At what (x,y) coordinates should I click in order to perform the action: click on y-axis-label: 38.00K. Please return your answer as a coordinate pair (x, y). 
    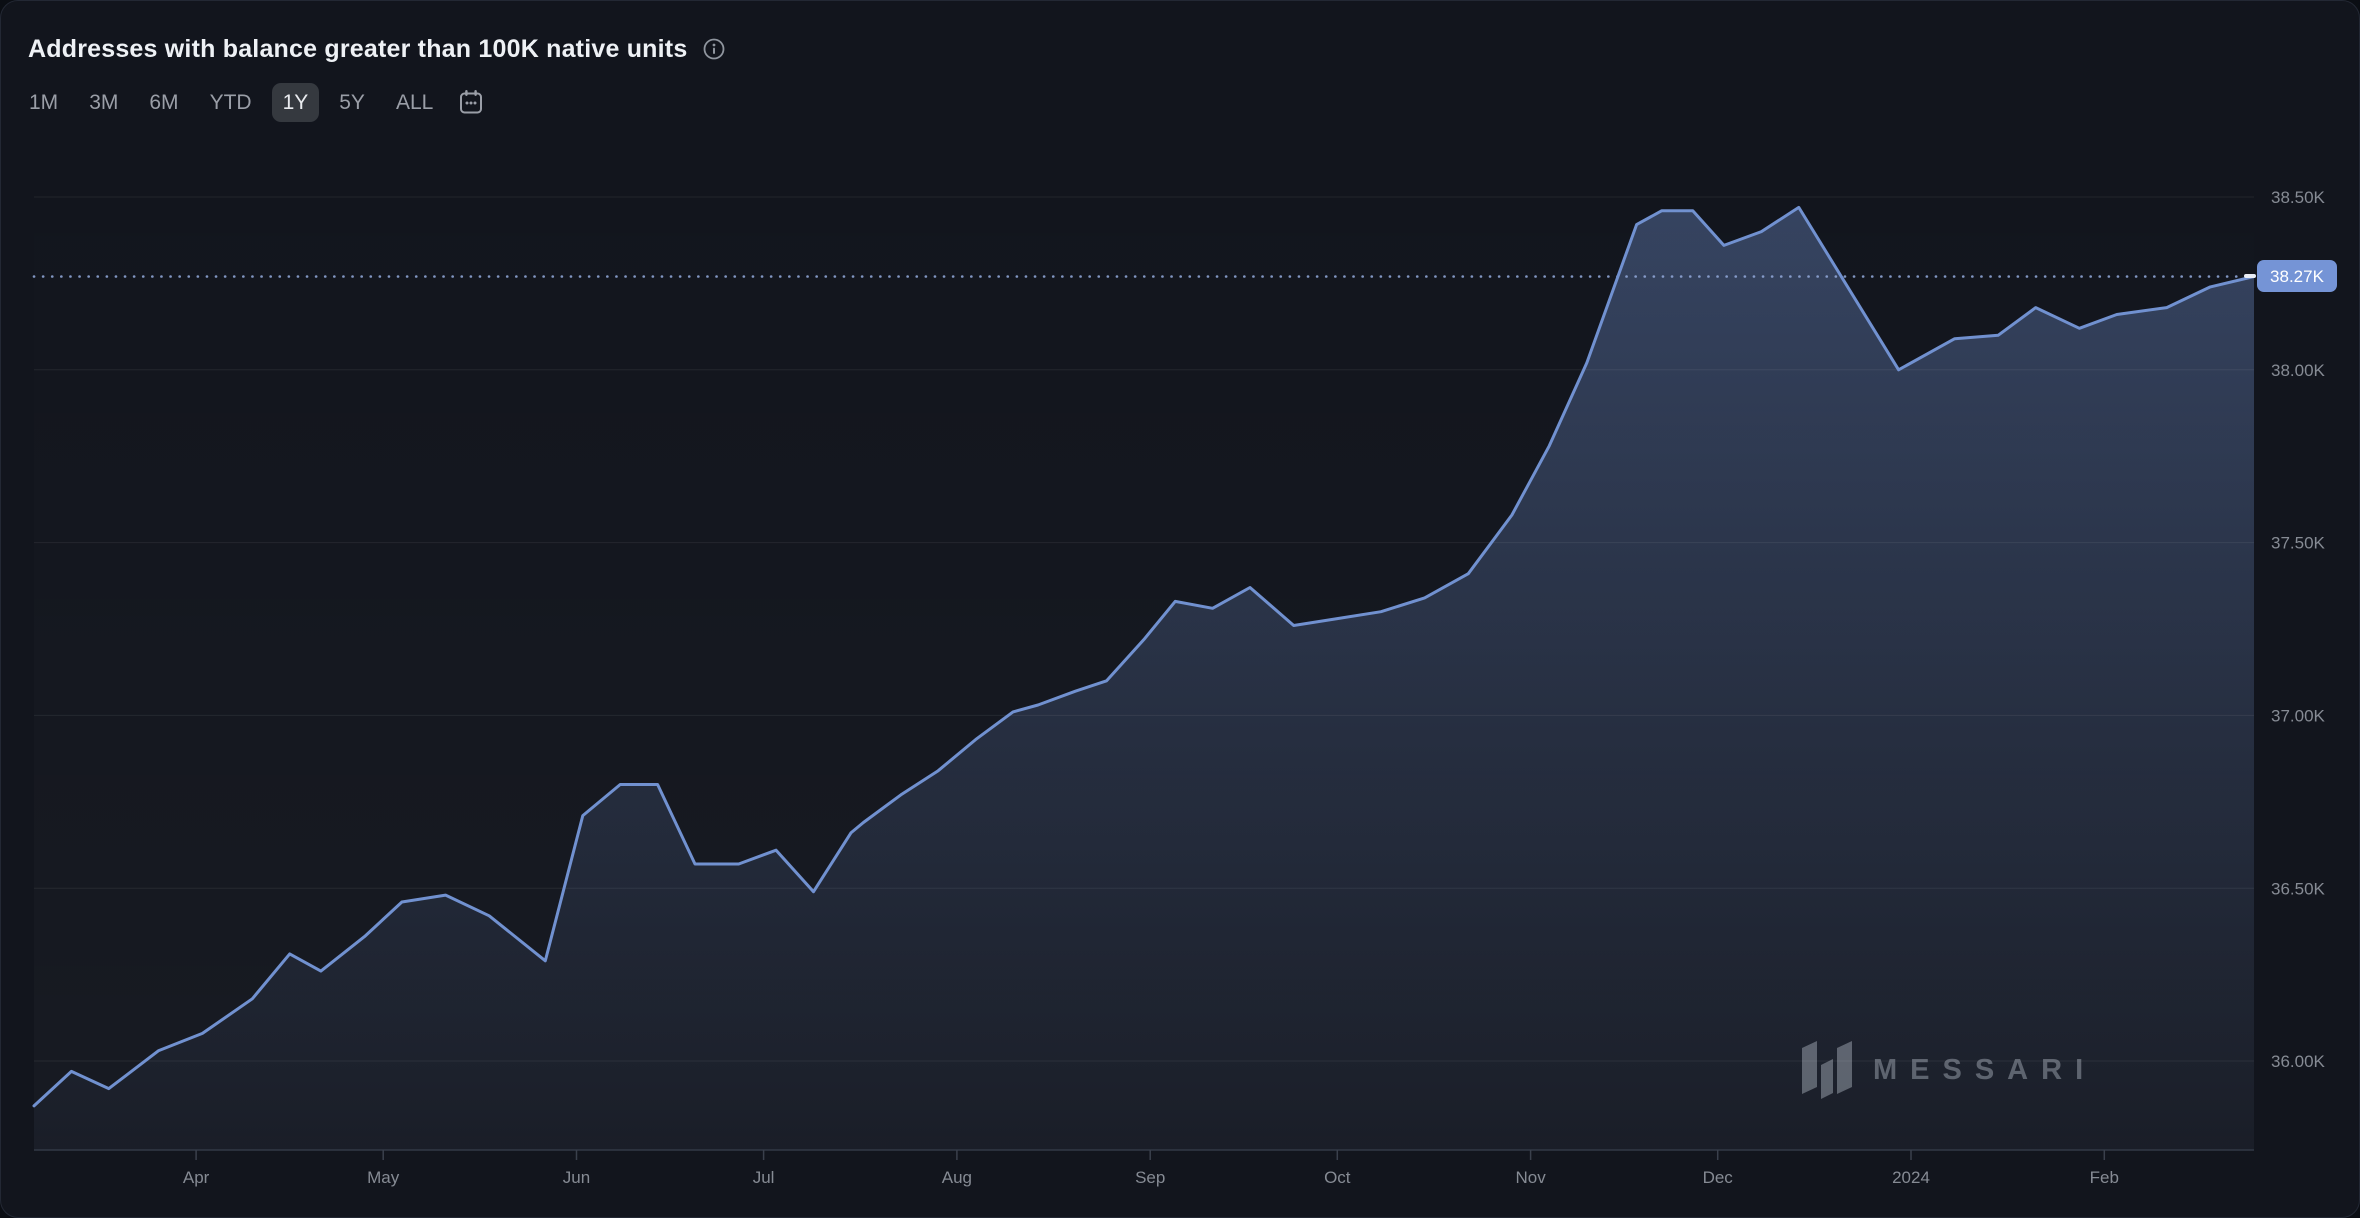
    Looking at the image, I should click on (2298, 370).